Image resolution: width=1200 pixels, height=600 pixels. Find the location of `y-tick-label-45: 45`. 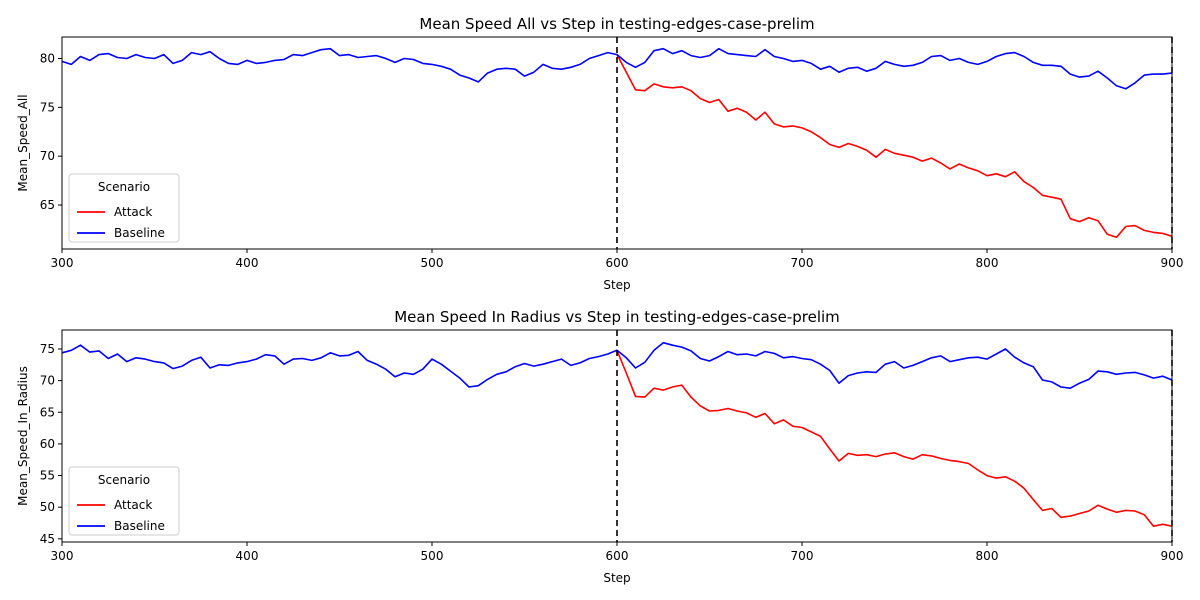

y-tick-label-45: 45 is located at coordinates (47, 539).